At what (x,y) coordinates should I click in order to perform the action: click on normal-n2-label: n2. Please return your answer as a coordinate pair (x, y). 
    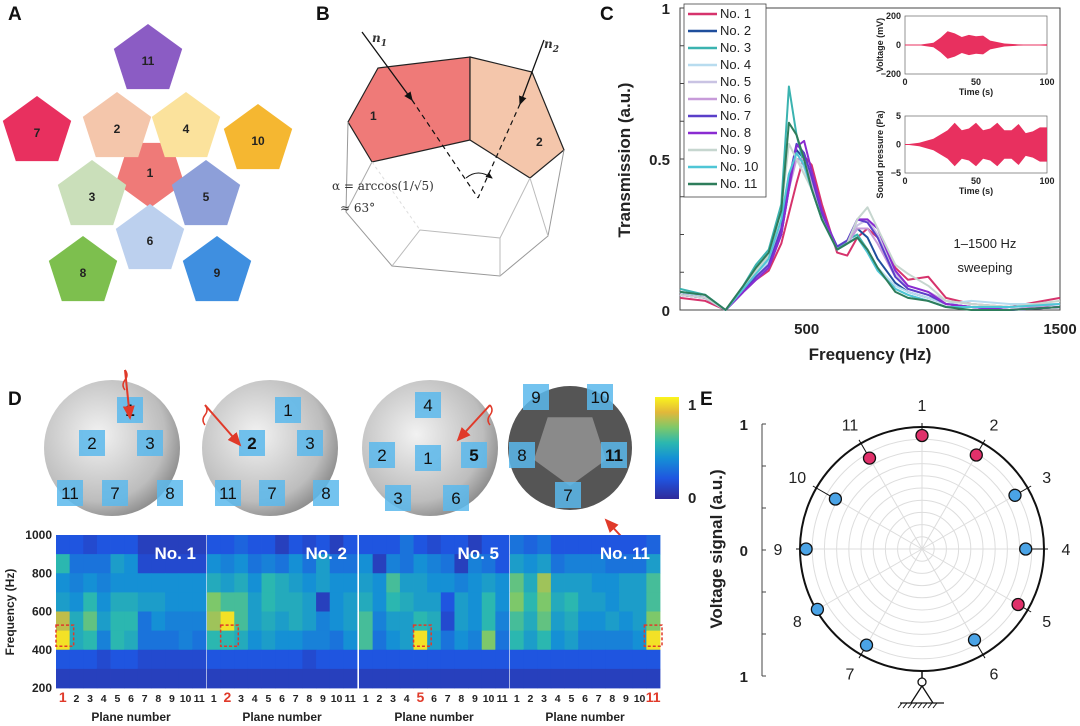
    Looking at the image, I should click on (551, 46).